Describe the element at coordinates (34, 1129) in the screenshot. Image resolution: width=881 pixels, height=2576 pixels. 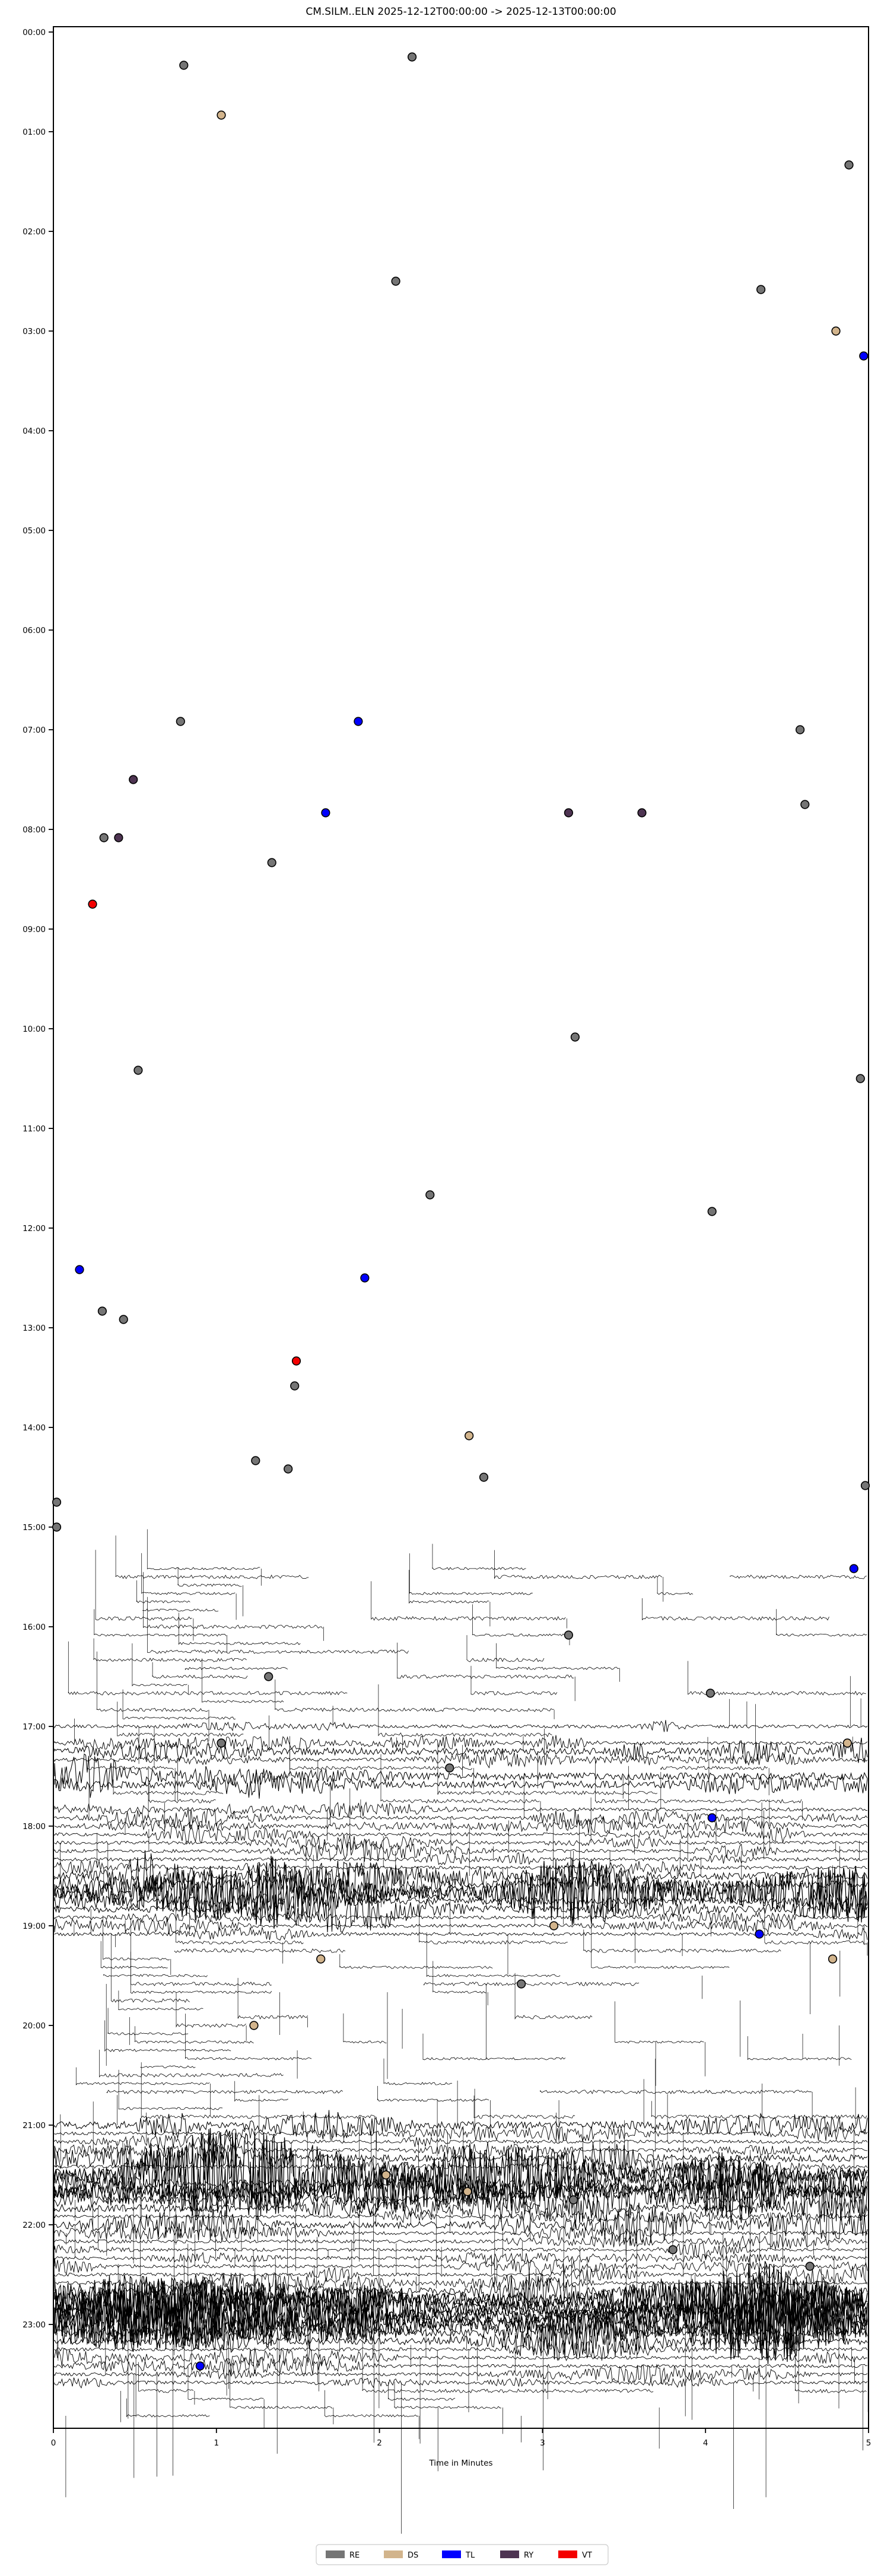
I see `y-tick-label: 11:00` at that location.